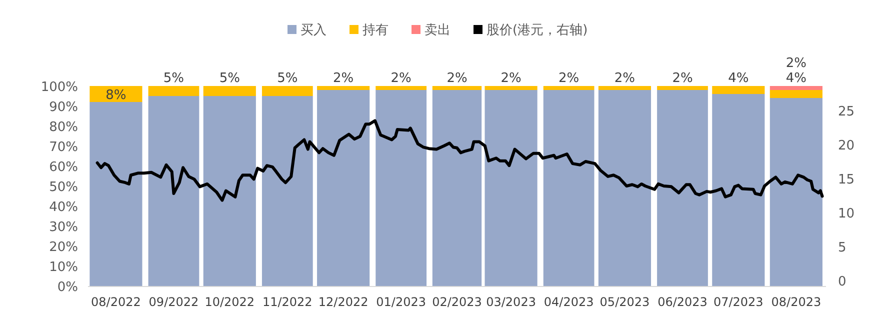 The height and width of the screenshot is (332, 877). Describe the element at coordinates (846, 112) in the screenshot. I see `y2-tick-label: 25` at that location.